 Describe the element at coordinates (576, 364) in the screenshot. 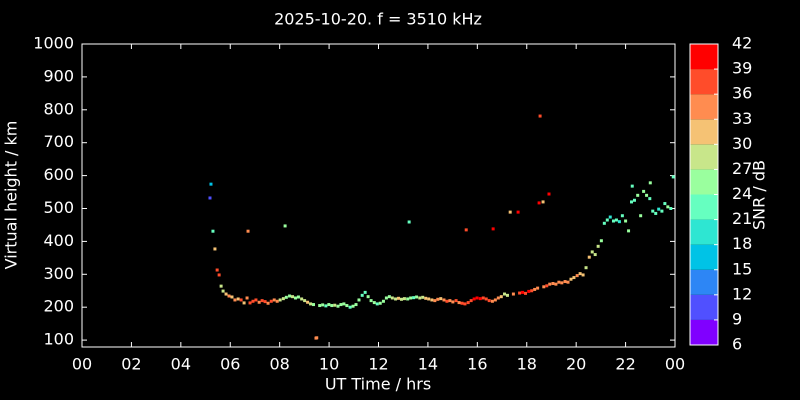

I see `x-tick-label: 20` at that location.